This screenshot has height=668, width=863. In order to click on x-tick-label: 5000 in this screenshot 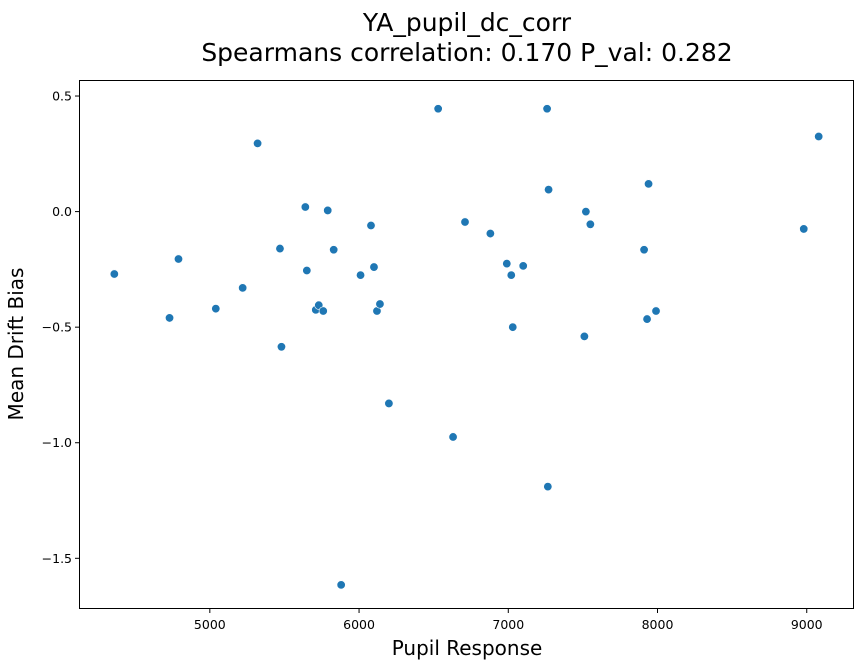, I will do `click(210, 624)`.